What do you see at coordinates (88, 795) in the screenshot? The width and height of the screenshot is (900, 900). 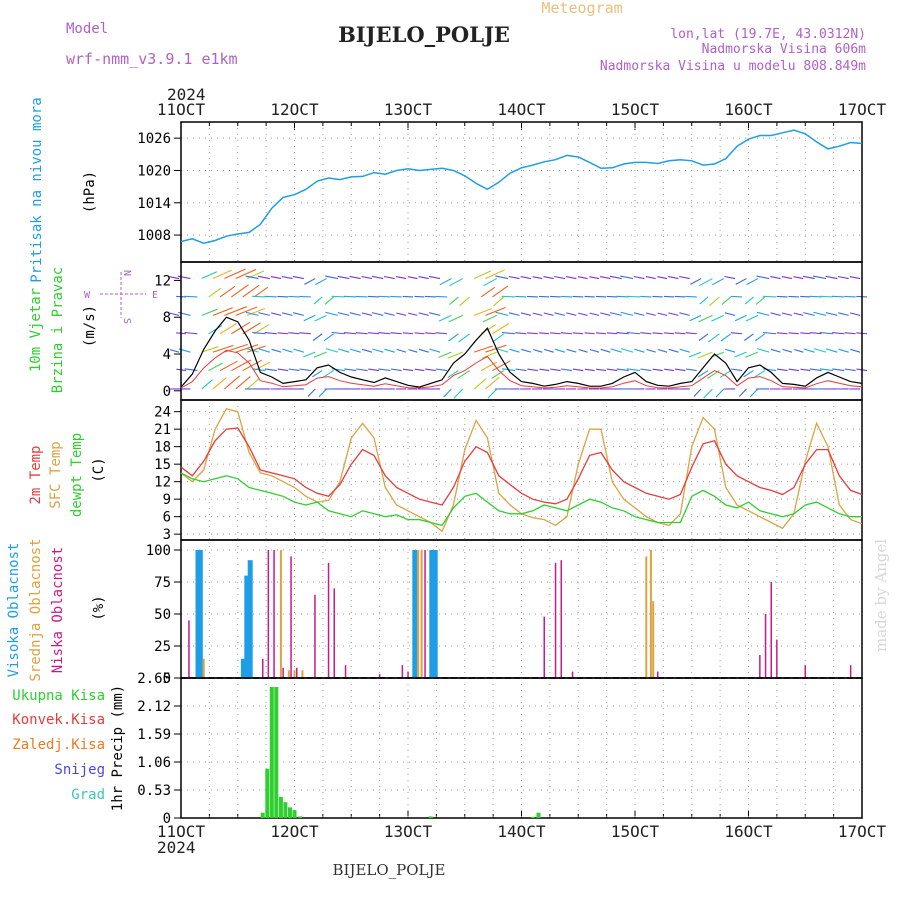 I see `graupel-legend: Grad` at bounding box center [88, 795].